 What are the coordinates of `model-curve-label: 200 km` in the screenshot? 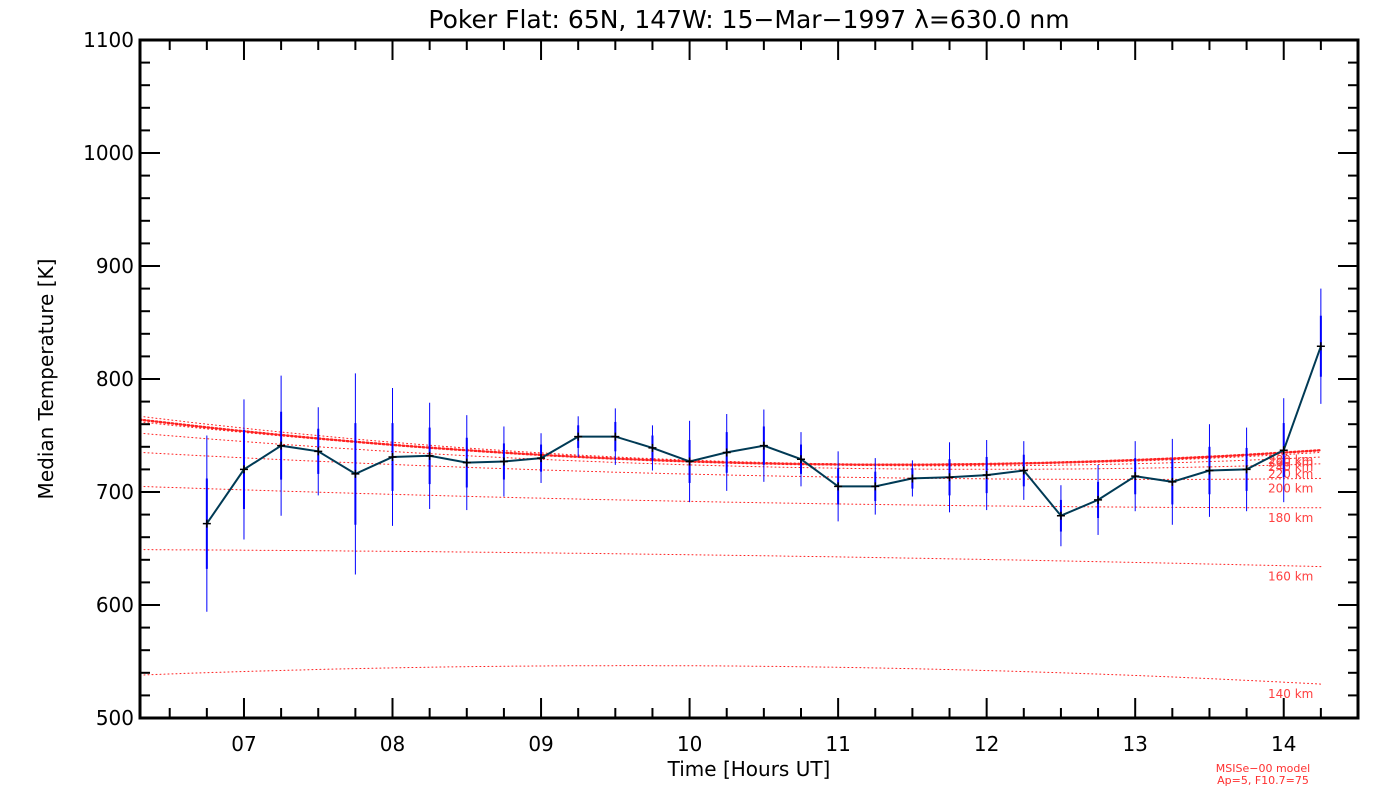 It's located at (1290, 488).